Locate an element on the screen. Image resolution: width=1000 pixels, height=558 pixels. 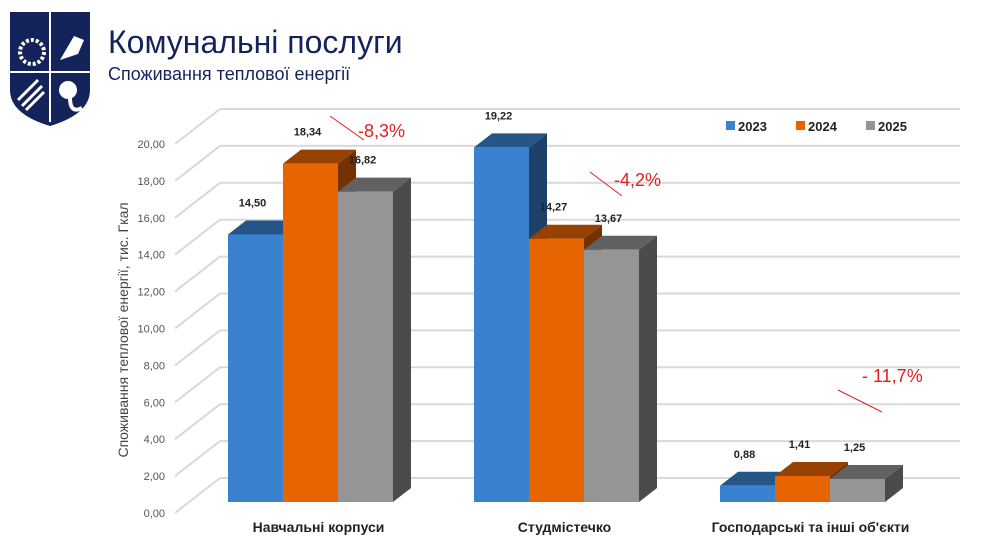
annotation-1: -8,3% is located at coordinates (367, 128).